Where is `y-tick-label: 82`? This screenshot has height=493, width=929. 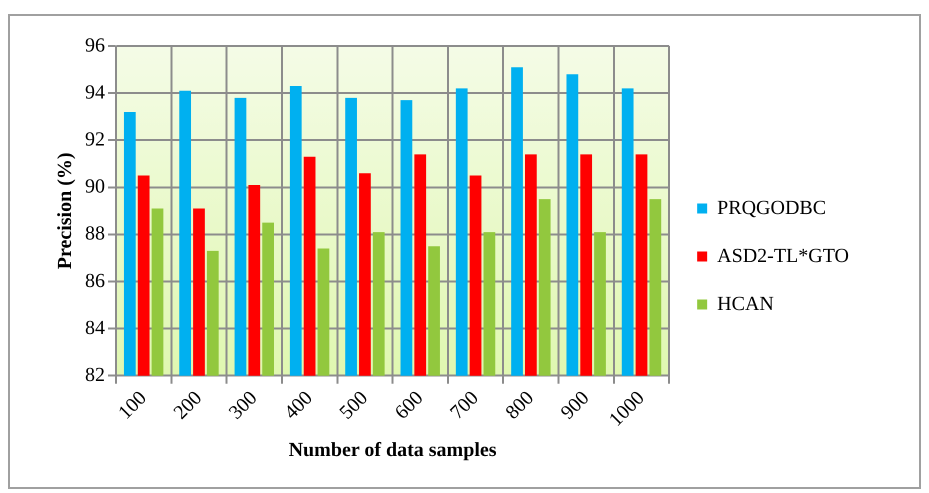
y-tick-label: 82 is located at coordinates (95, 375).